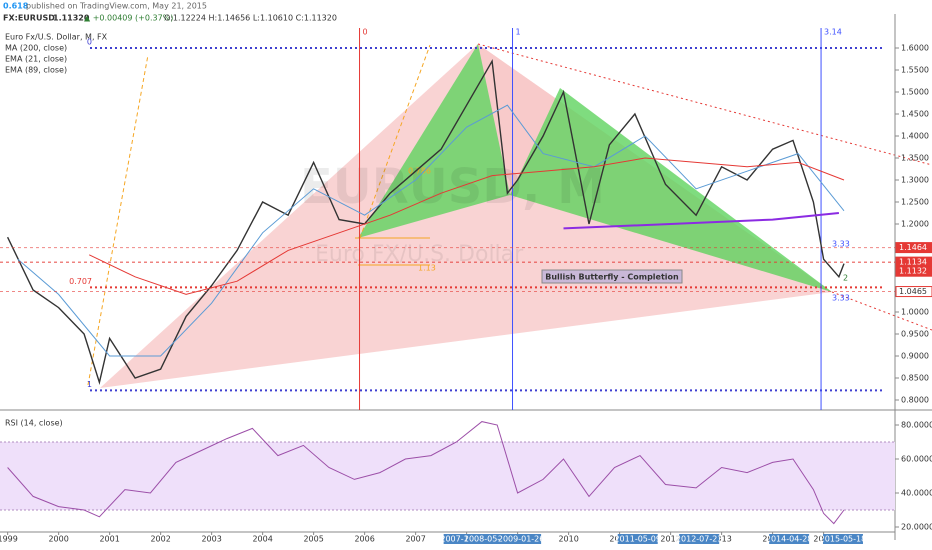 Image resolution: width=932 pixels, height=550 pixels. I want to click on x-tick-label: 2012, so click(670, 539).